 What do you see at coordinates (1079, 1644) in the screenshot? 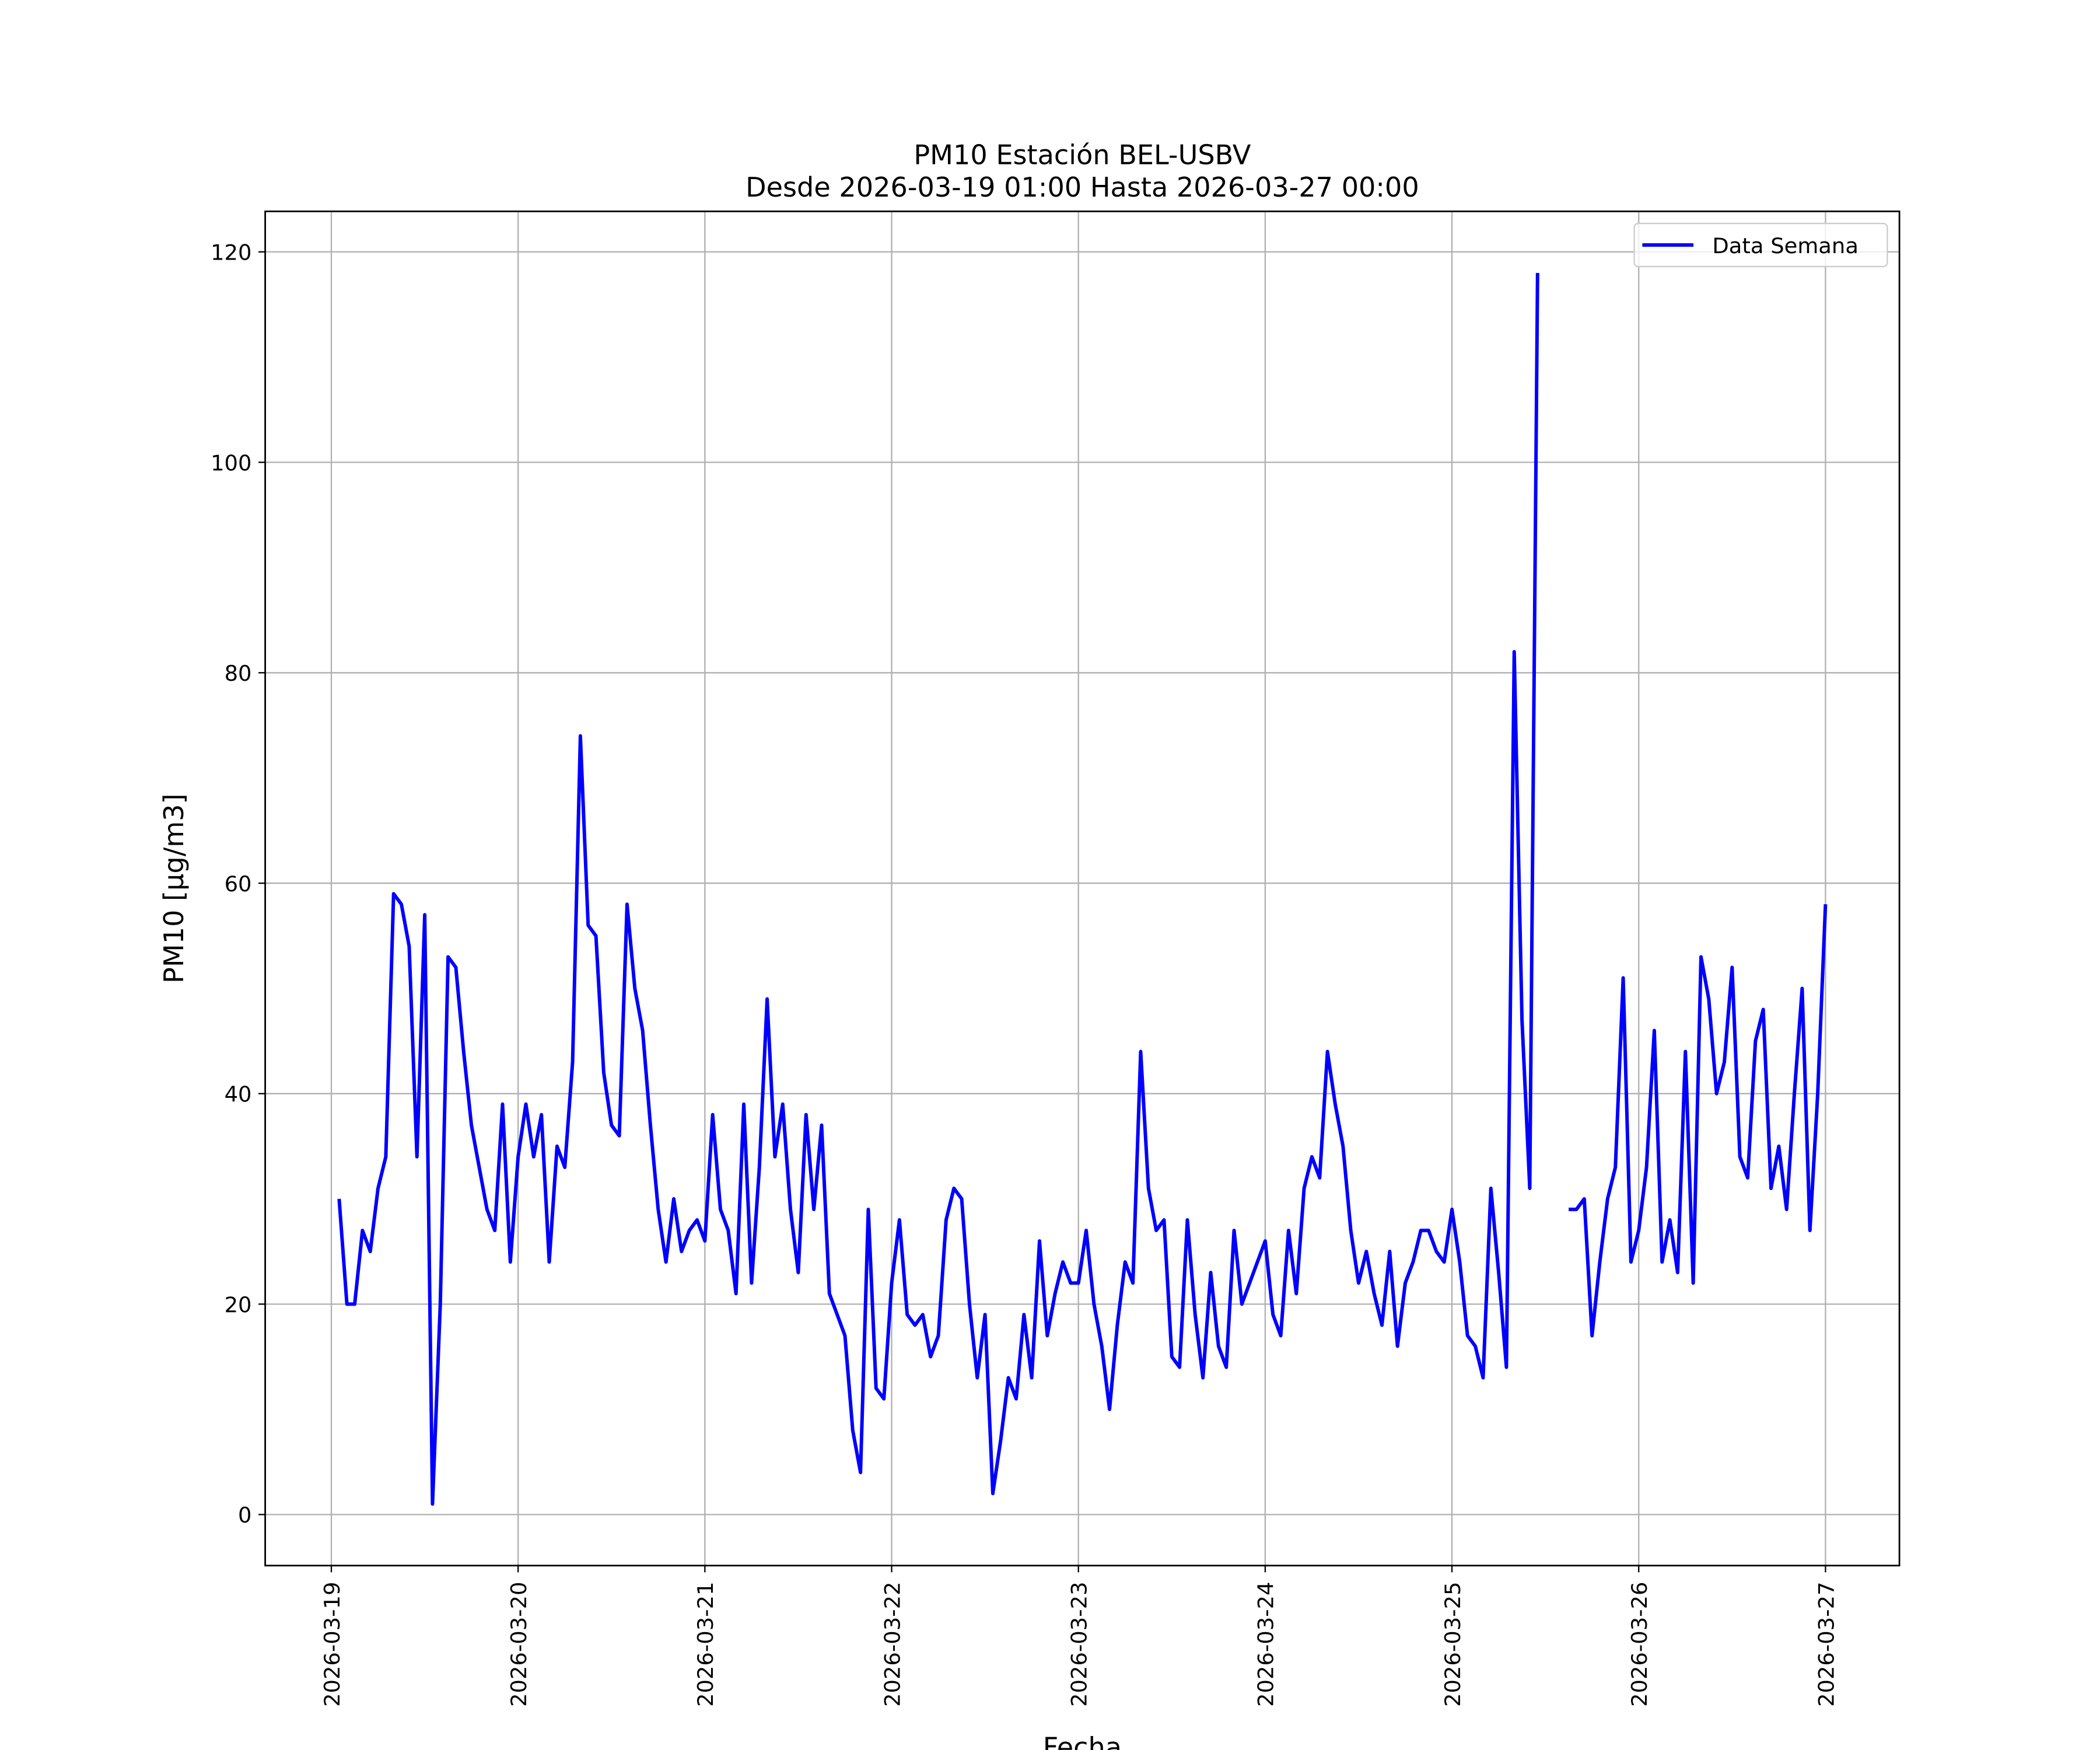
I see `x-tick-label: 2026-03-23` at bounding box center [1079, 1644].